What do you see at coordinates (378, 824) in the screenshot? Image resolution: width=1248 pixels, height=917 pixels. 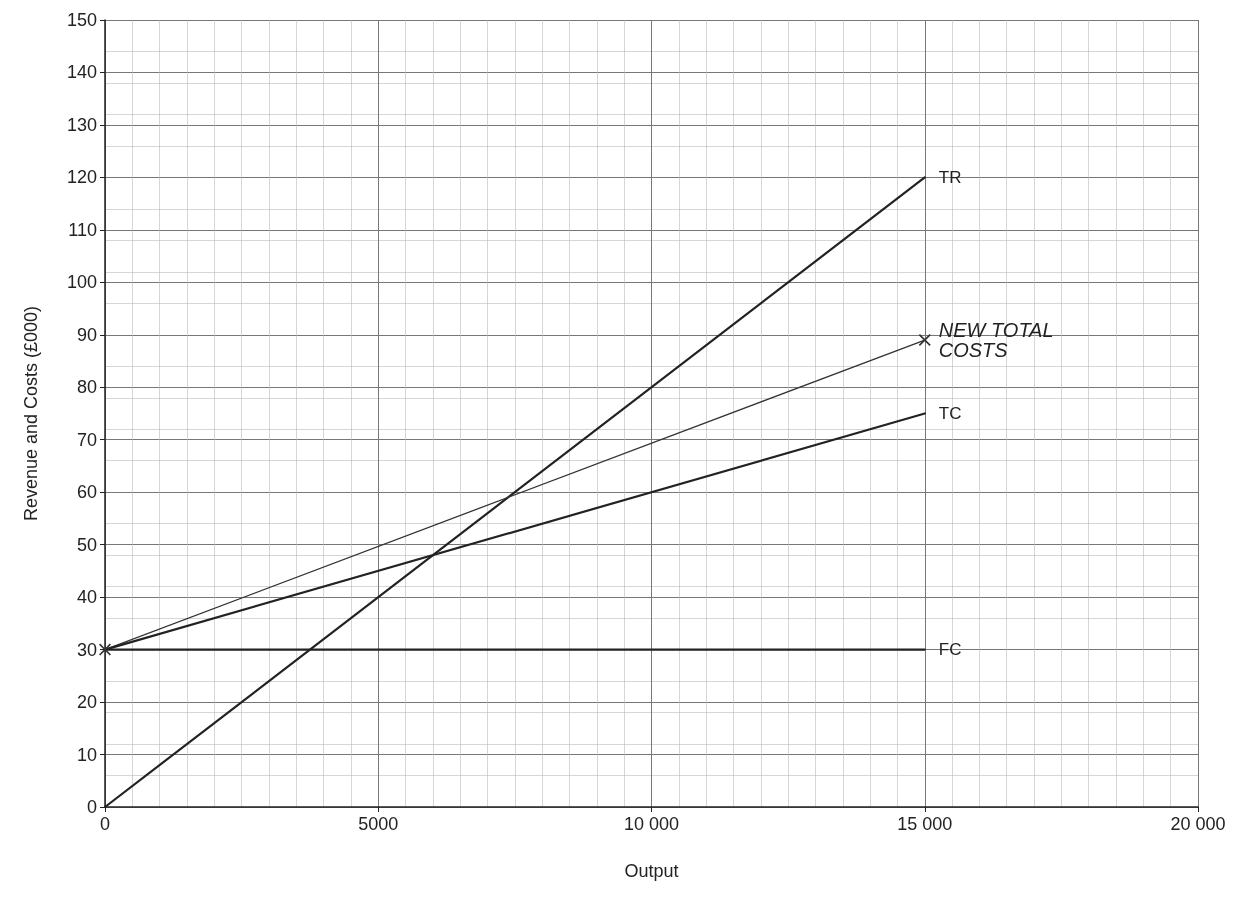 I see `x-tick-label: 5000` at bounding box center [378, 824].